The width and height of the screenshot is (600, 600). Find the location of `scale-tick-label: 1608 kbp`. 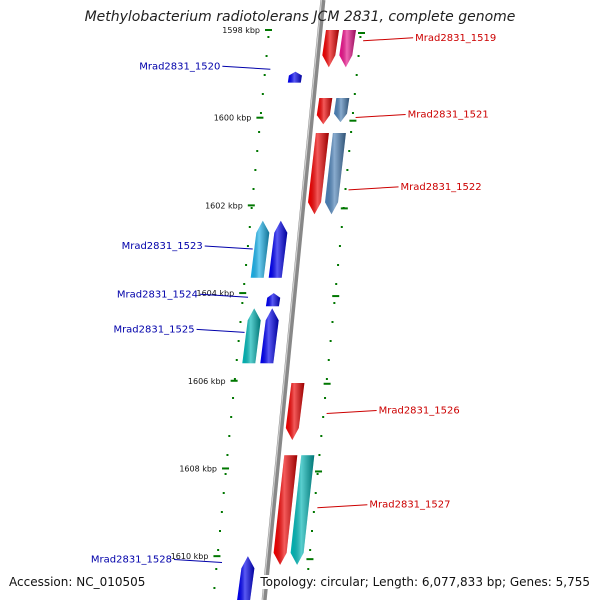

scale-tick-label: 1608 kbp is located at coordinates (198, 468).